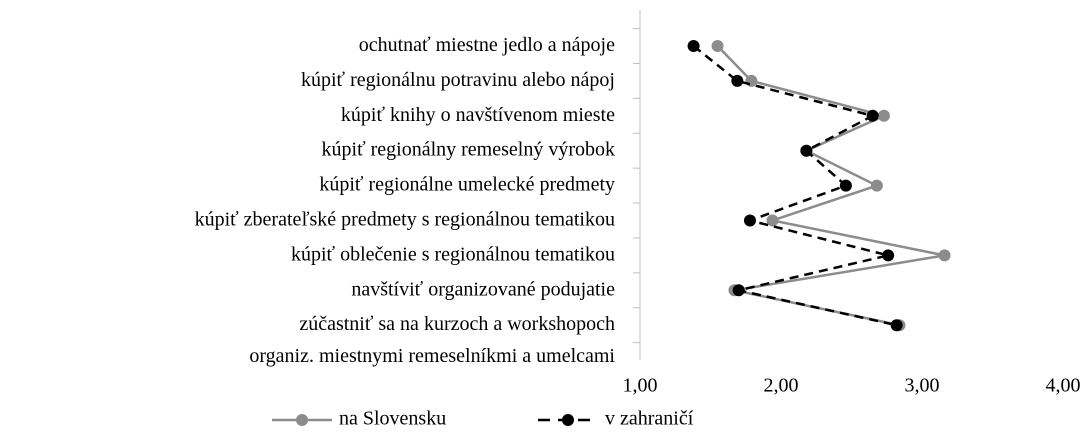 The image size is (1092, 434). I want to click on y-tick-label: ochutnať miestne jedlo a nápoje, so click(487, 45).